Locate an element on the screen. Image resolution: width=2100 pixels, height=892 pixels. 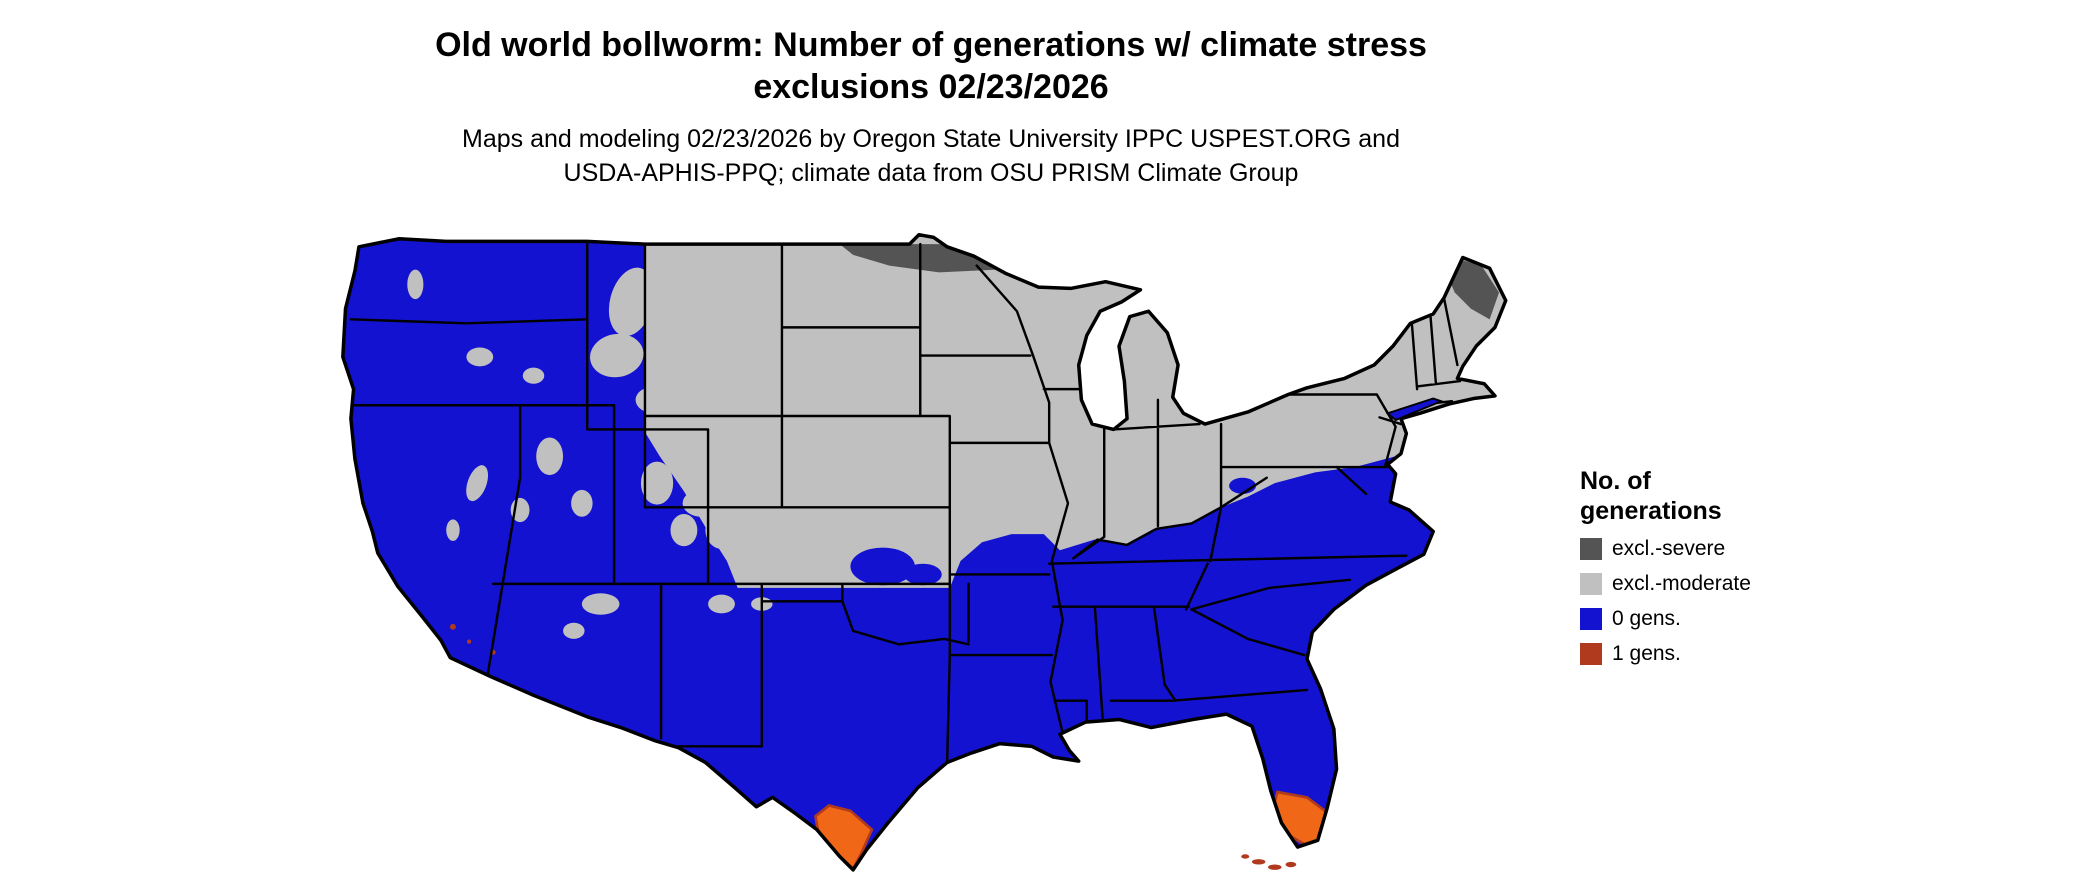
legend-title-line1: No. of is located at coordinates (1615, 481).